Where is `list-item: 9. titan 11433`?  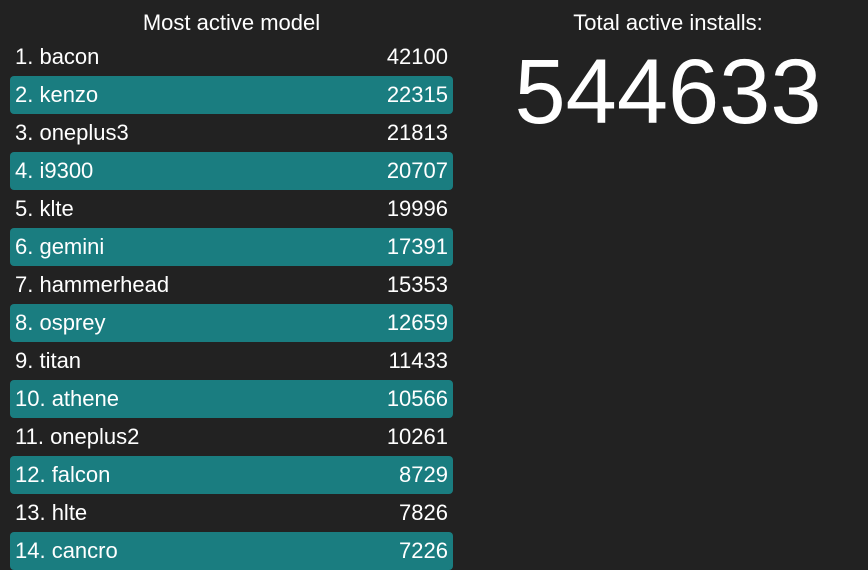
list-item: 9. titan 11433 is located at coordinates (231, 361).